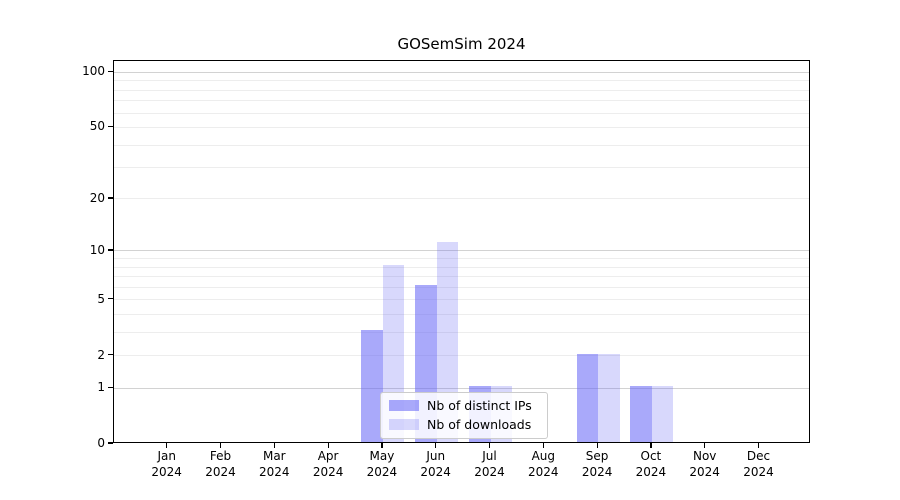 This screenshot has width=900, height=500. What do you see at coordinates (587, 397) in the screenshot?
I see `bar-sep-ips` at bounding box center [587, 397].